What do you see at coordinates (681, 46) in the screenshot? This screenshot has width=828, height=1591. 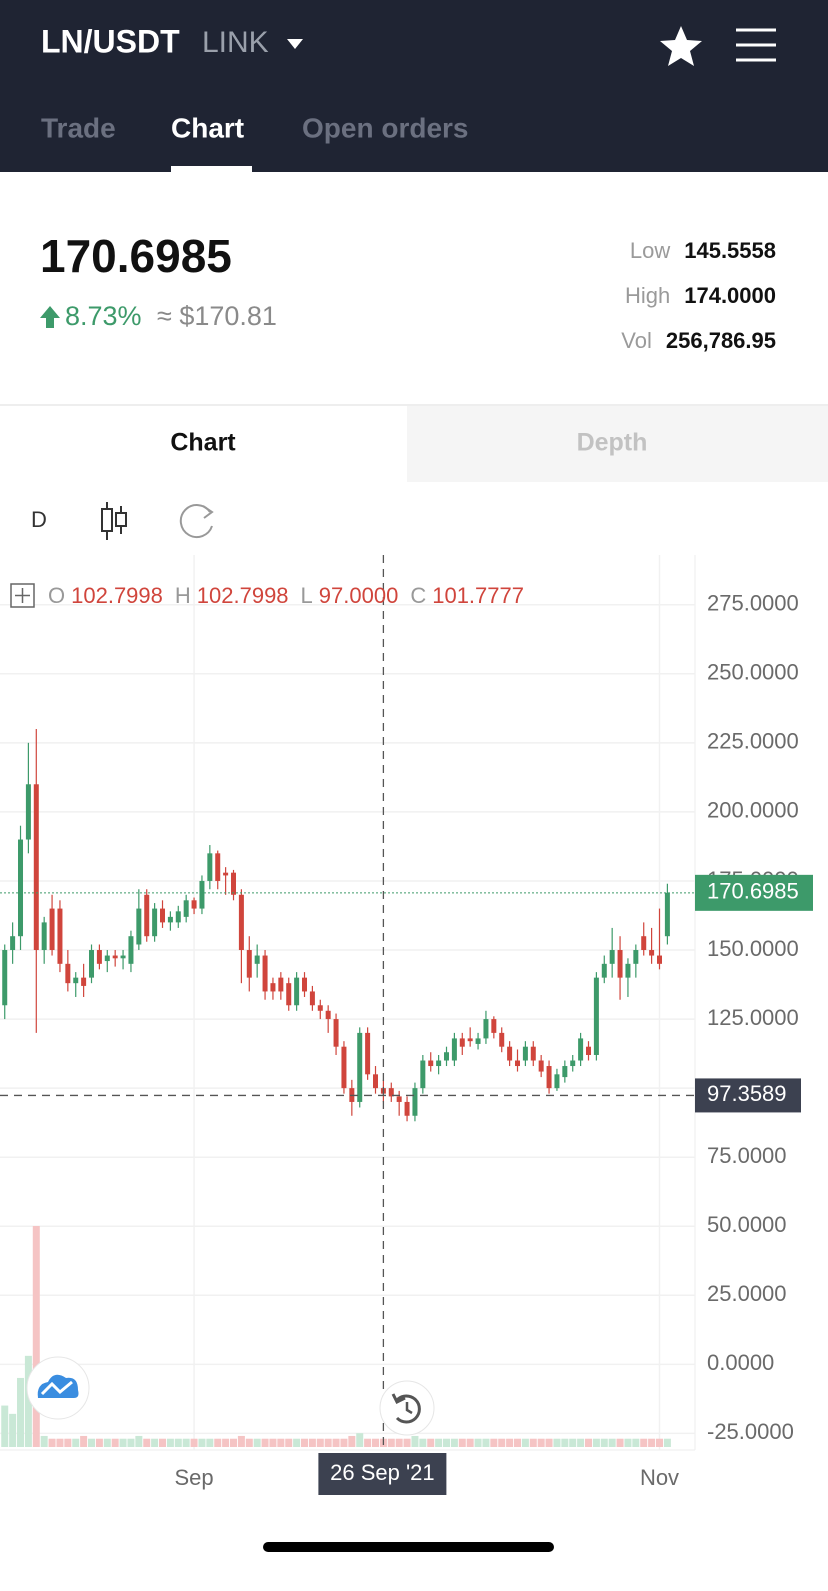 I see `favorite-star` at bounding box center [681, 46].